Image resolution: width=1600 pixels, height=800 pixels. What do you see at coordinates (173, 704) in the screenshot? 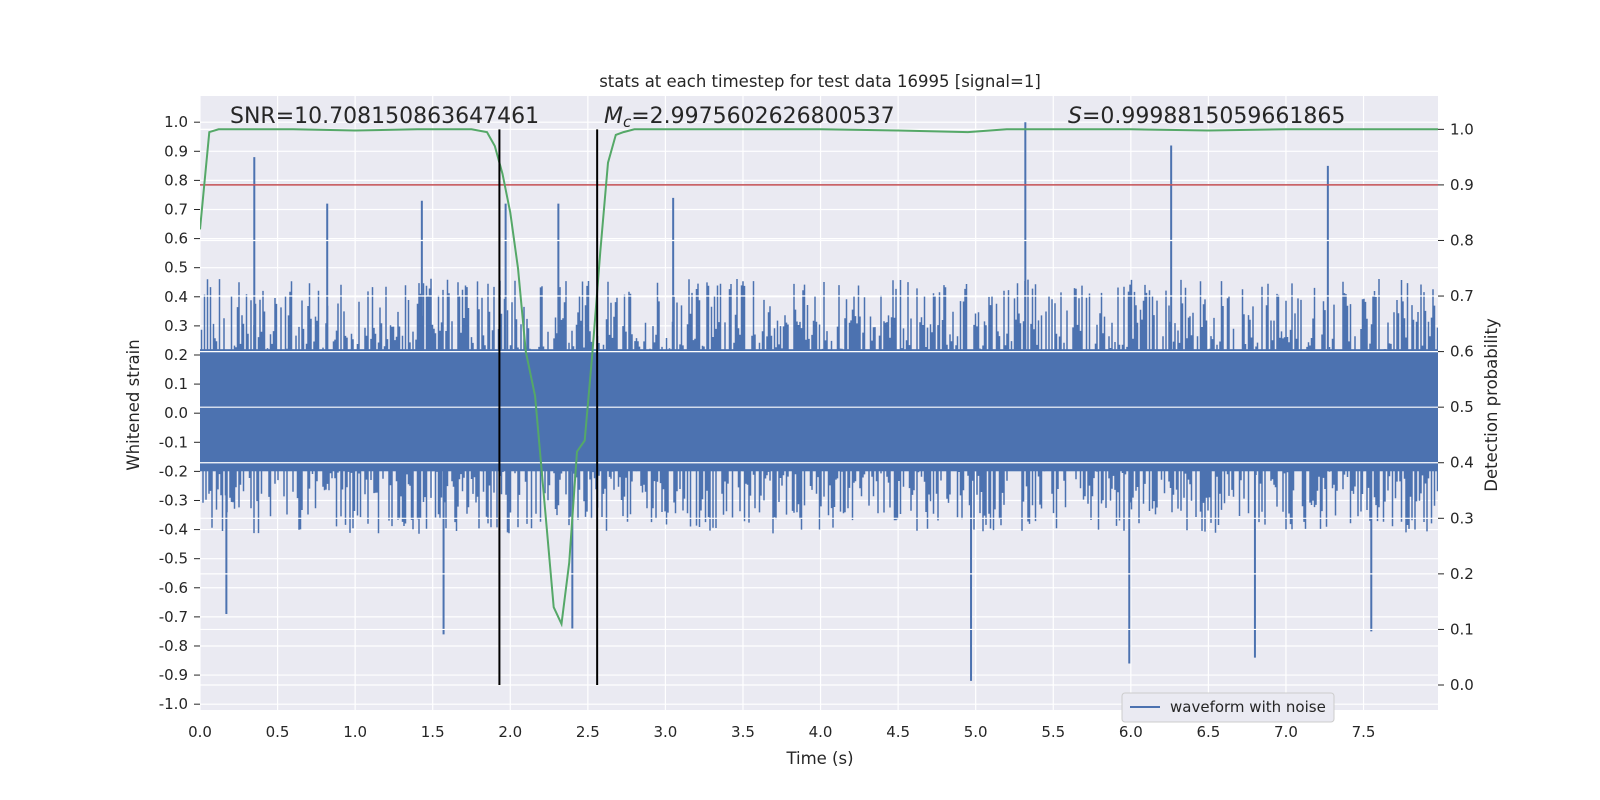
I see `y-tick-label: -1.0` at bounding box center [173, 704].